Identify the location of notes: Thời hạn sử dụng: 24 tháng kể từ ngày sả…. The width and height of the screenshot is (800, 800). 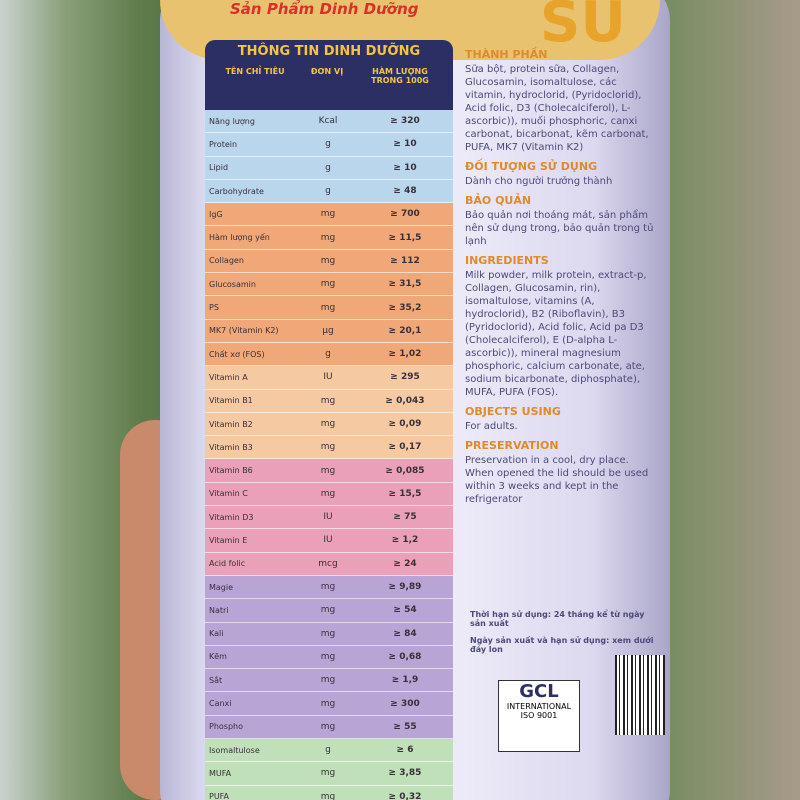
(565, 632).